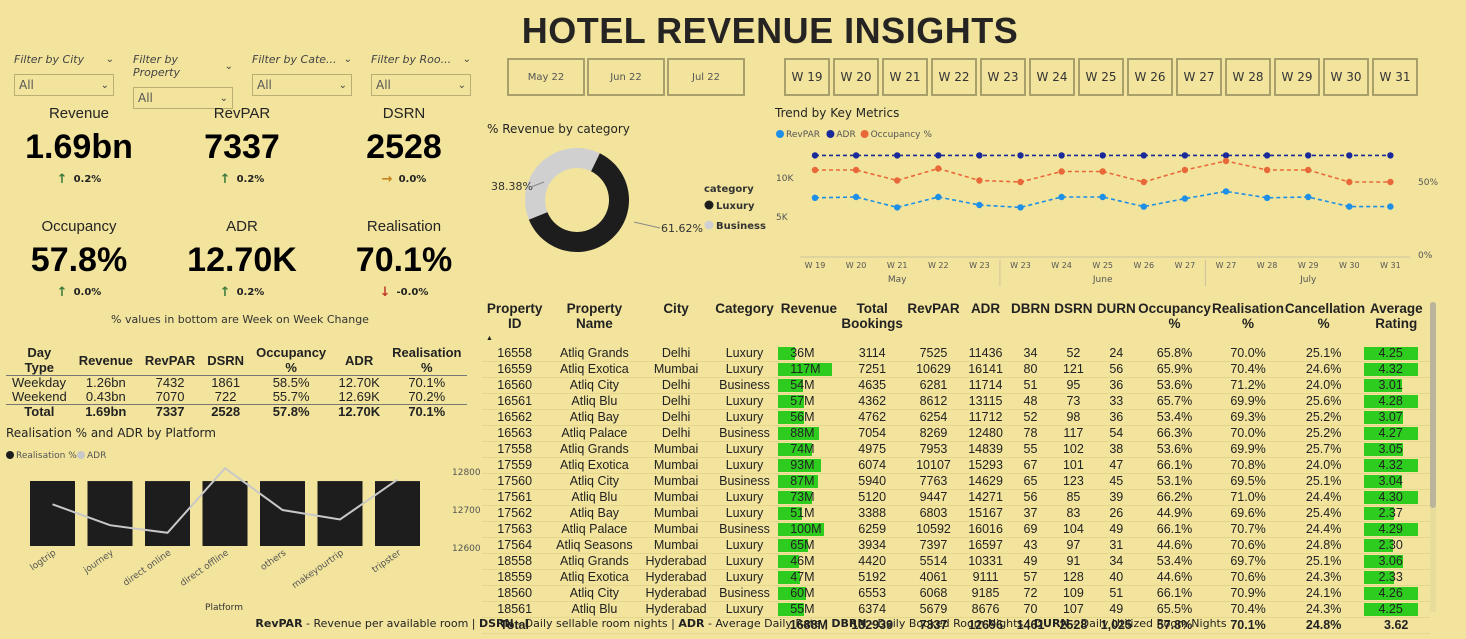  I want to click on column-header: DURN, so click(1116, 322).